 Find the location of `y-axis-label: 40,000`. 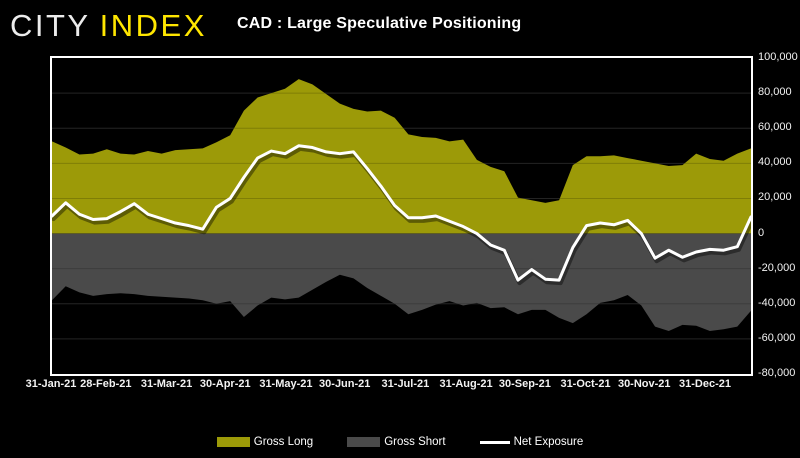

y-axis-label: 40,000 is located at coordinates (775, 162).